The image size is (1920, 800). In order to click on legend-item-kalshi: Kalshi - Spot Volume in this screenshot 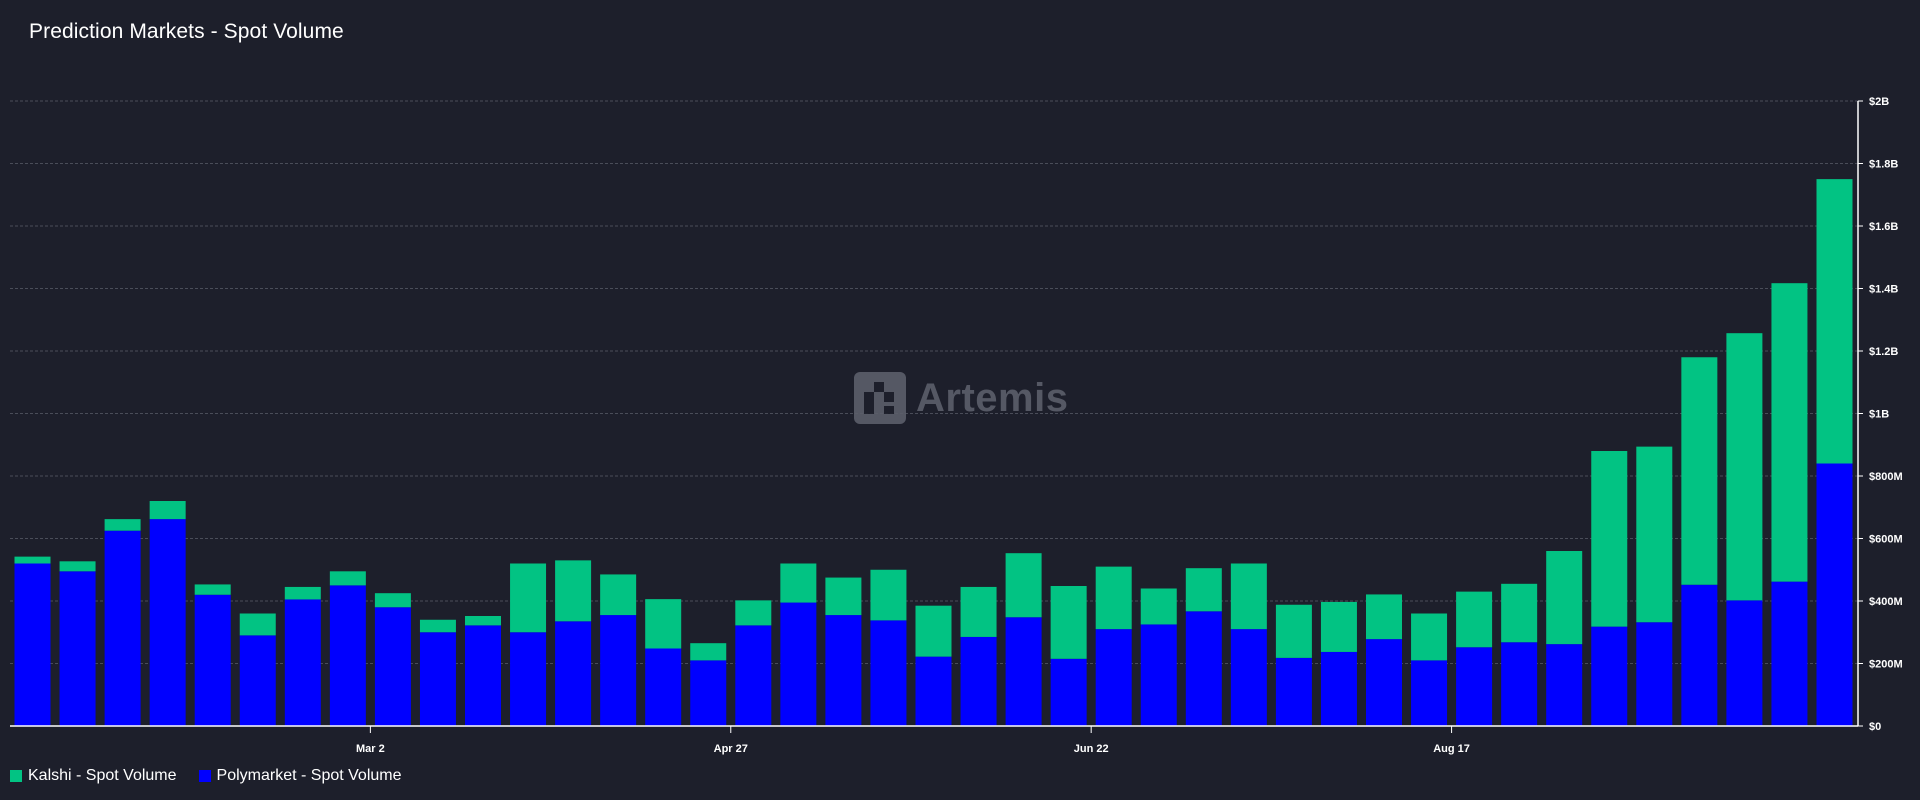, I will do `click(93, 776)`.